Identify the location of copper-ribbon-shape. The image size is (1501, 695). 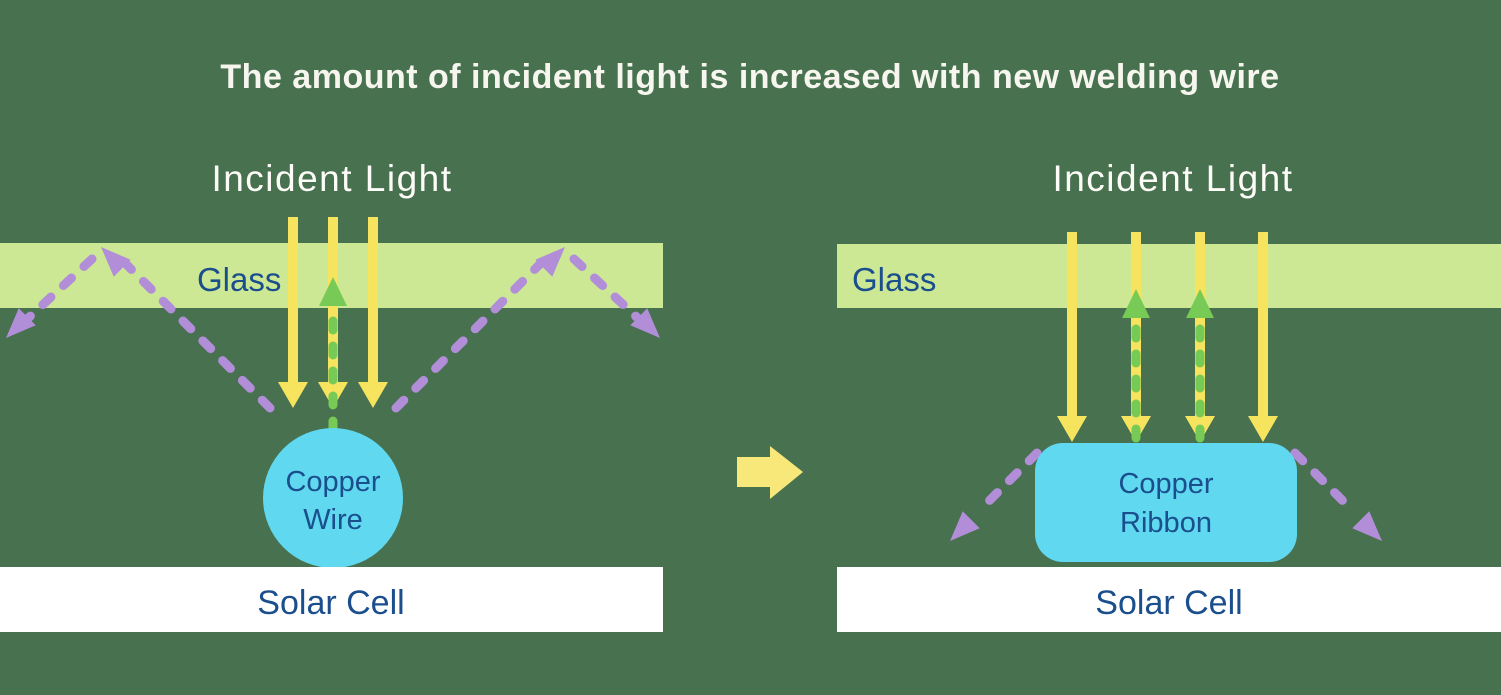
(1166, 502).